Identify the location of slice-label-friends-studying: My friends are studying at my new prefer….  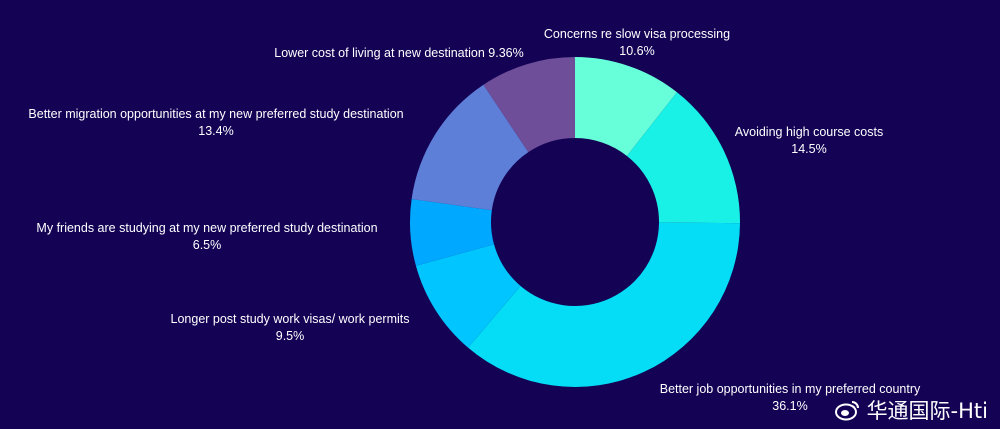
(207, 236).